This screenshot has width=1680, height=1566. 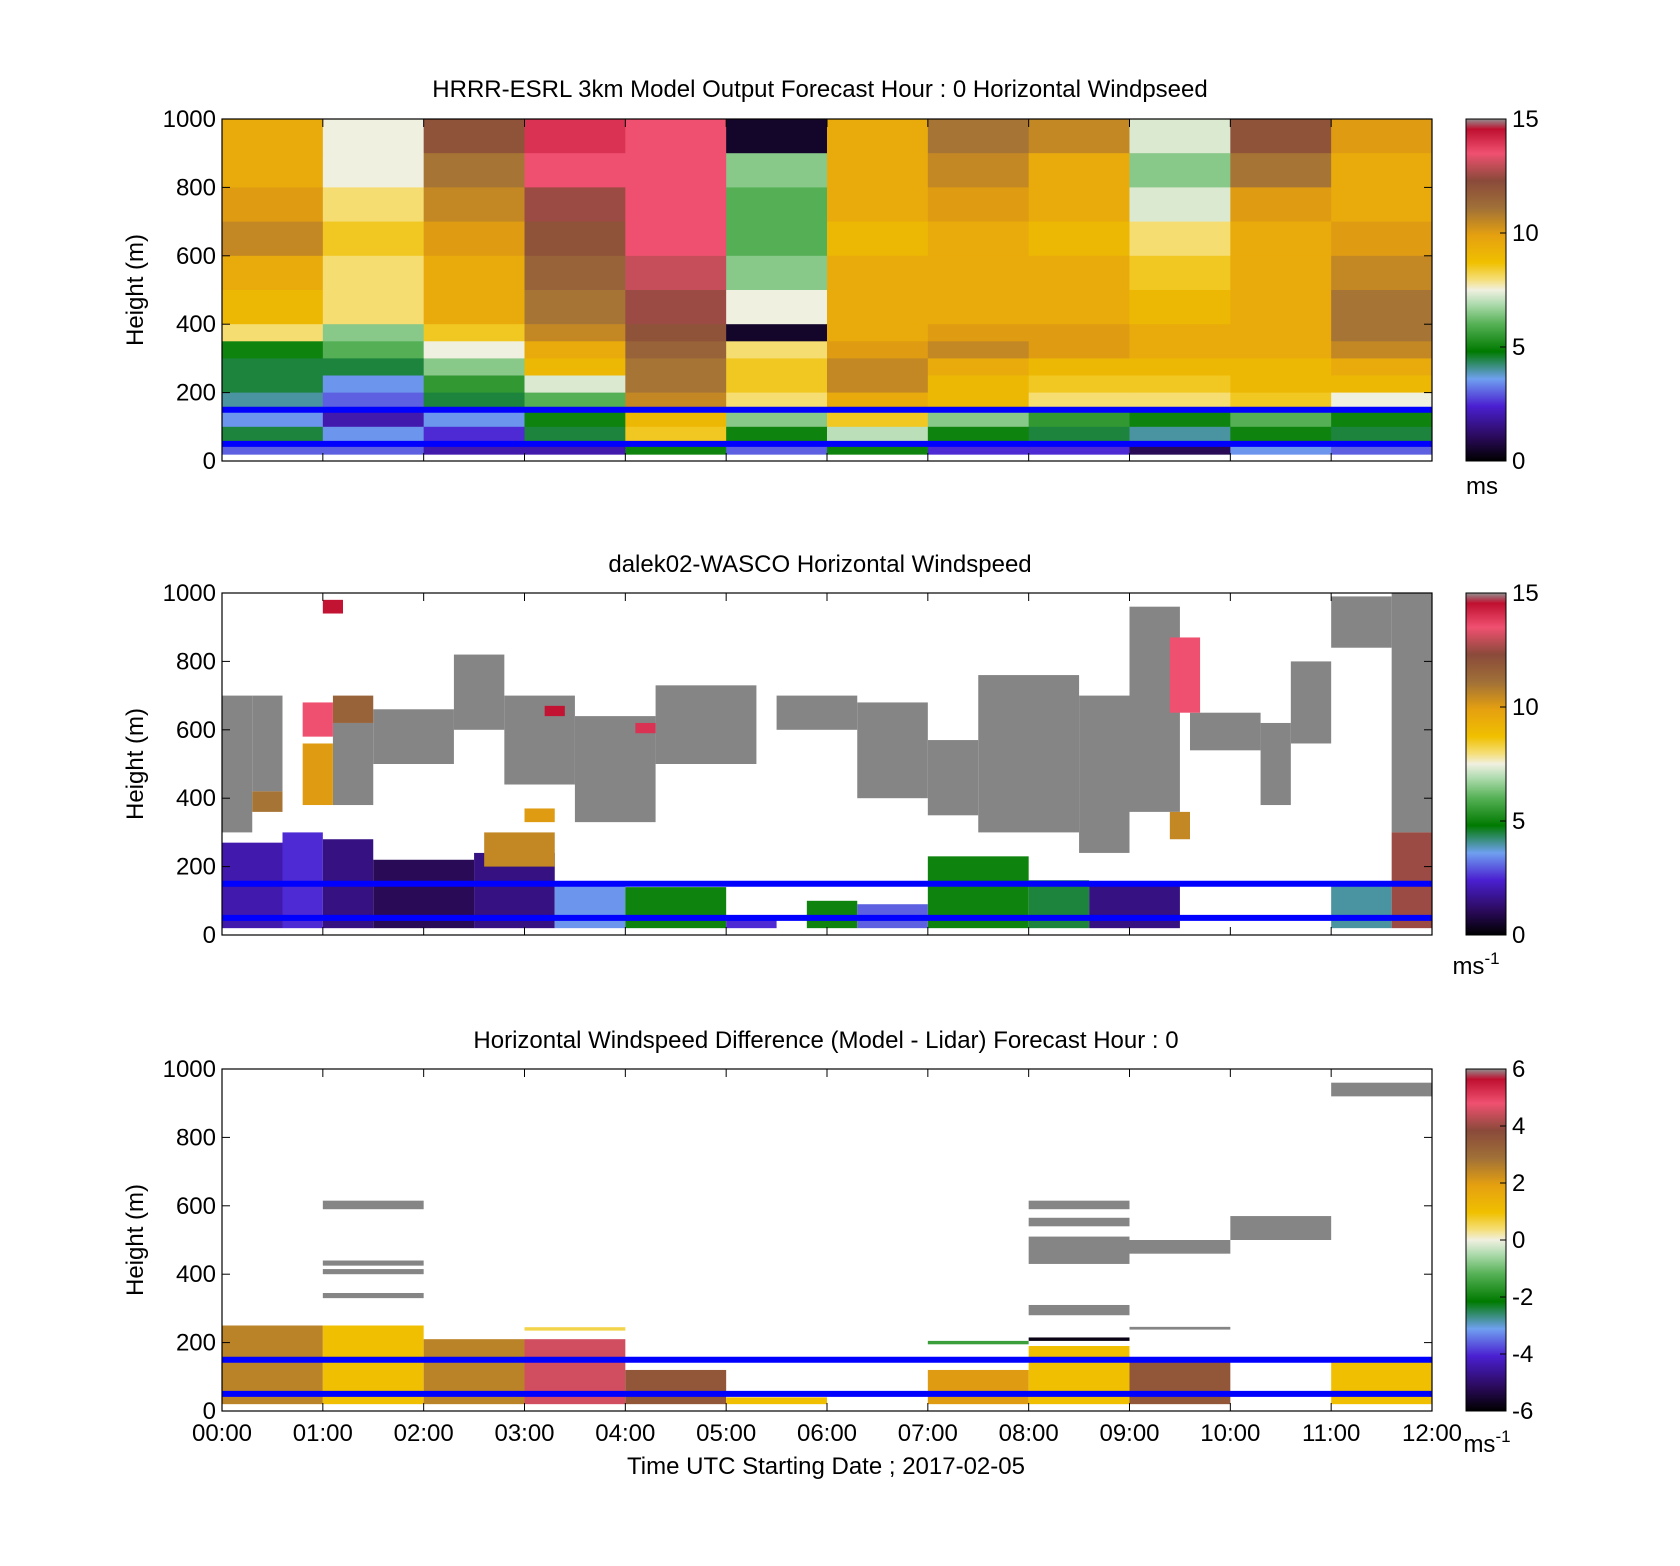 What do you see at coordinates (196, 324) in the screenshot?
I see `y-tick-label: 400` at bounding box center [196, 324].